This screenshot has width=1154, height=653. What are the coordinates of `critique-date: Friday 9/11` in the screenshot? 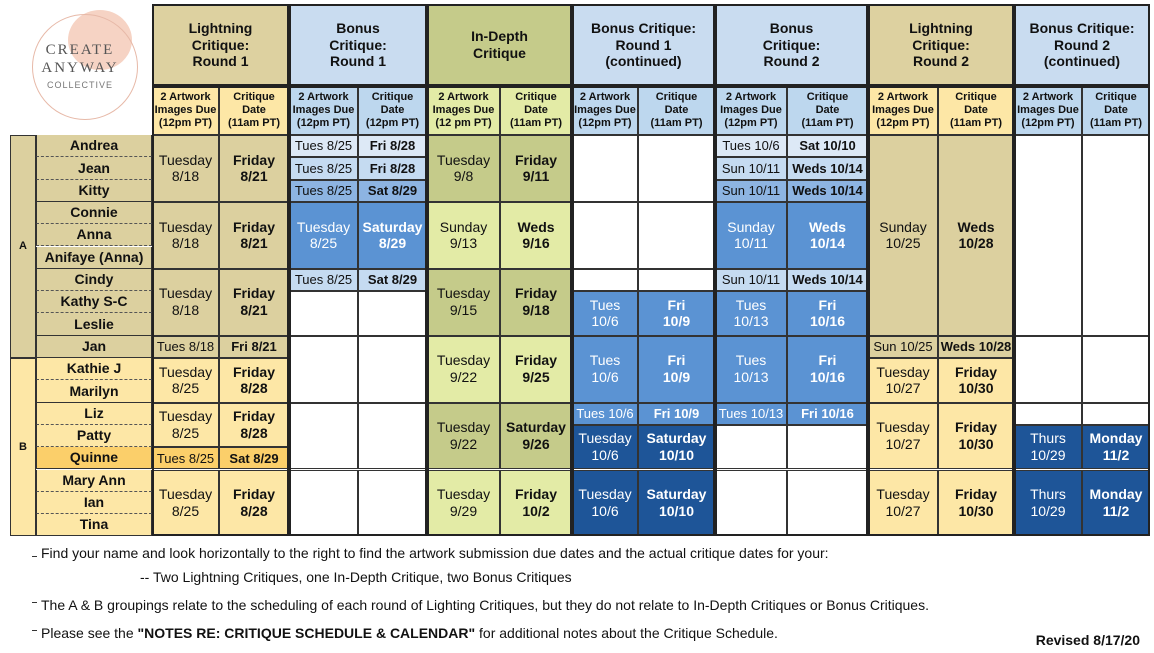 It's located at (536, 168).